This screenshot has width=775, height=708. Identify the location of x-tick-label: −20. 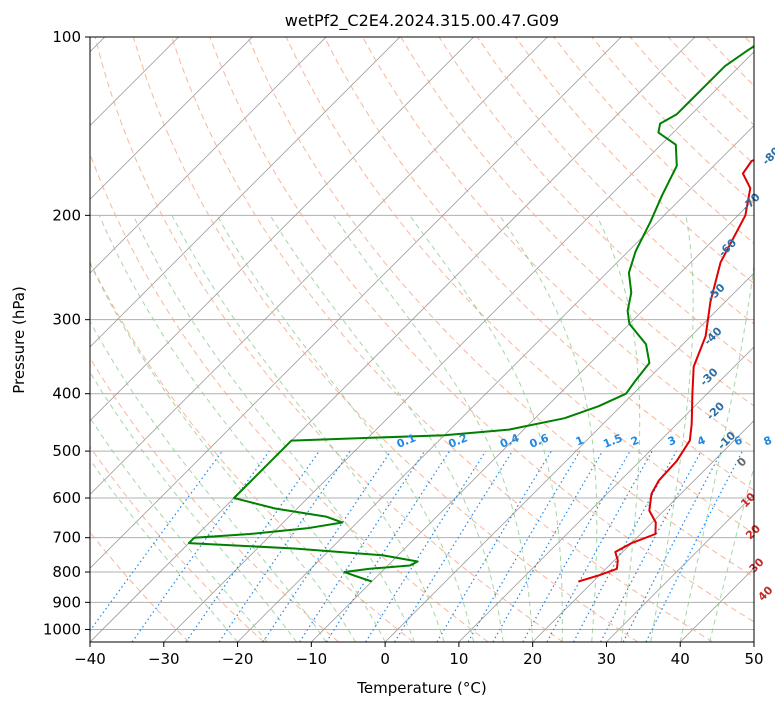
(238, 659).